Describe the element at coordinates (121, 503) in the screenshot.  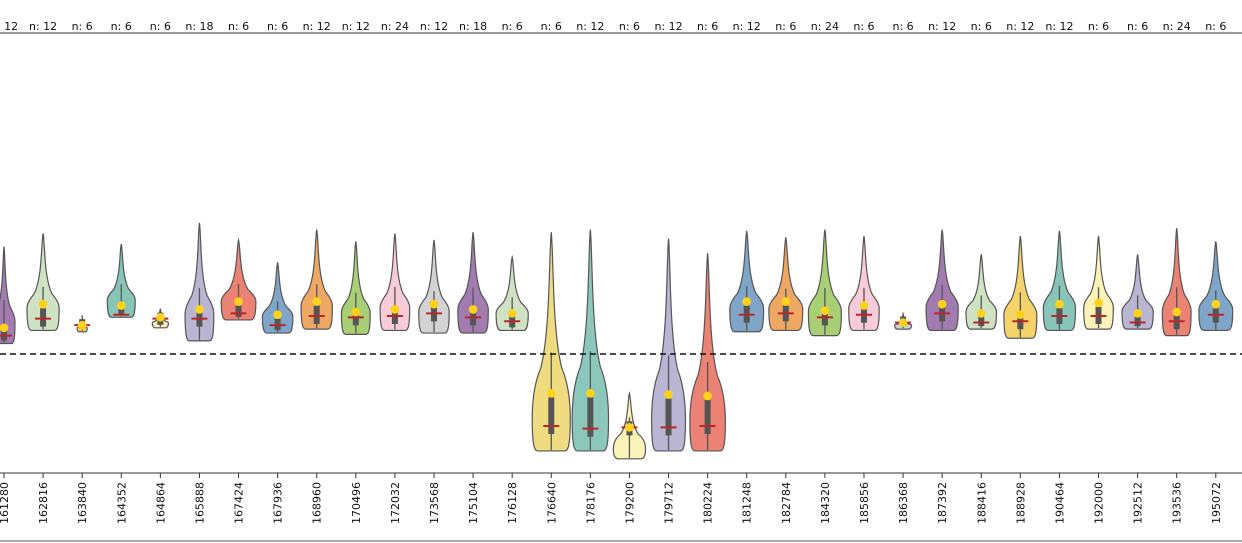
I see `x-tick-label-164352: 164352` at that location.